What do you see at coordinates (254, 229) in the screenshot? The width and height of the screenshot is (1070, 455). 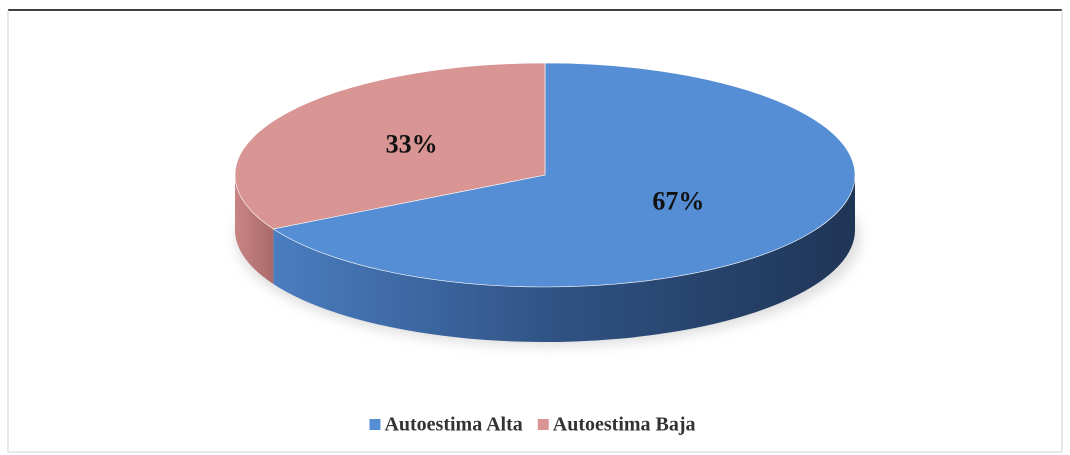 I see `slice-side` at bounding box center [254, 229].